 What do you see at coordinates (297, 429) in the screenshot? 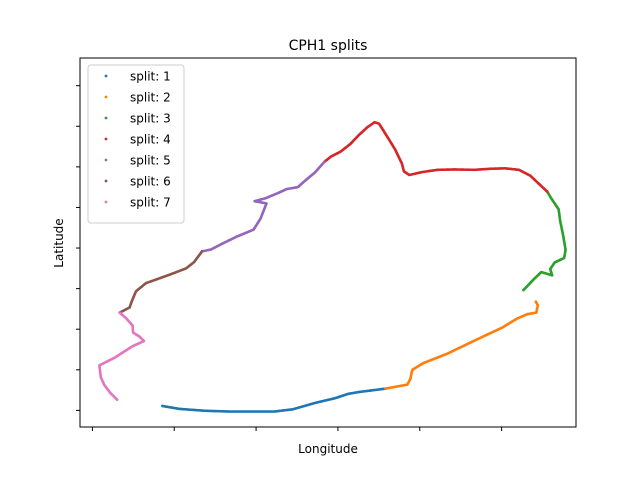
I see `x-axis-ticks` at bounding box center [297, 429].